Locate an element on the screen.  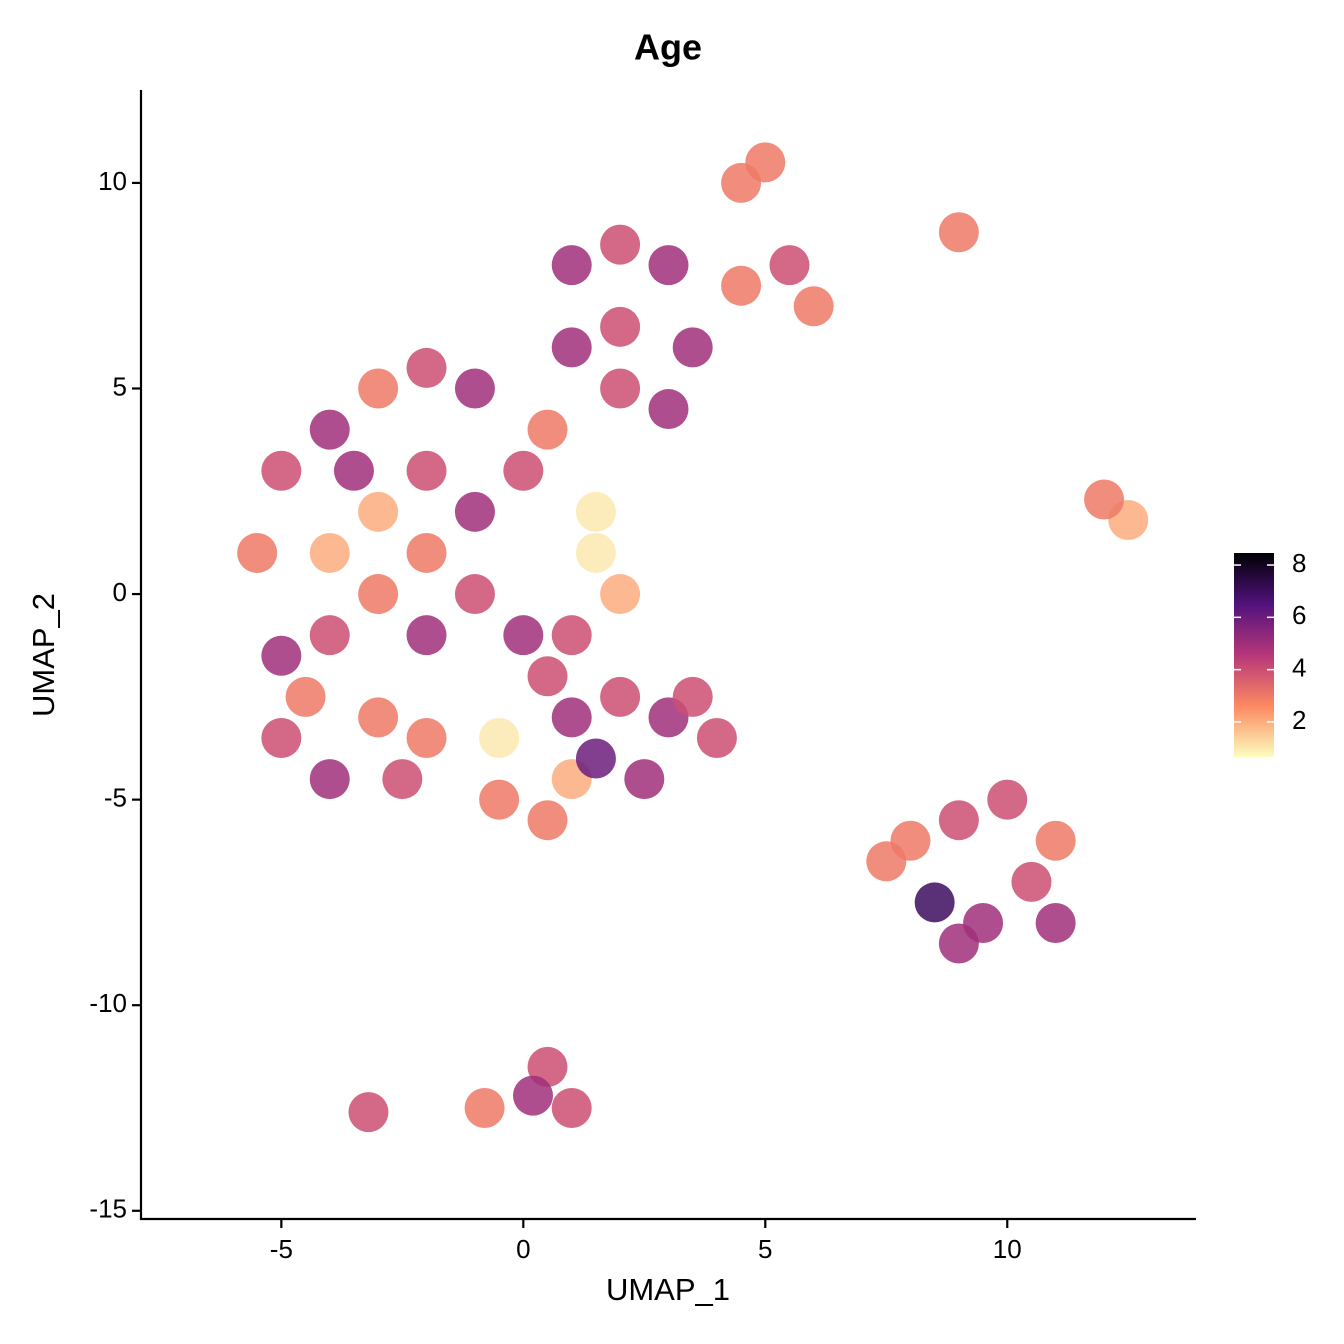
x-tick-label: -5 is located at coordinates (281, 1249).